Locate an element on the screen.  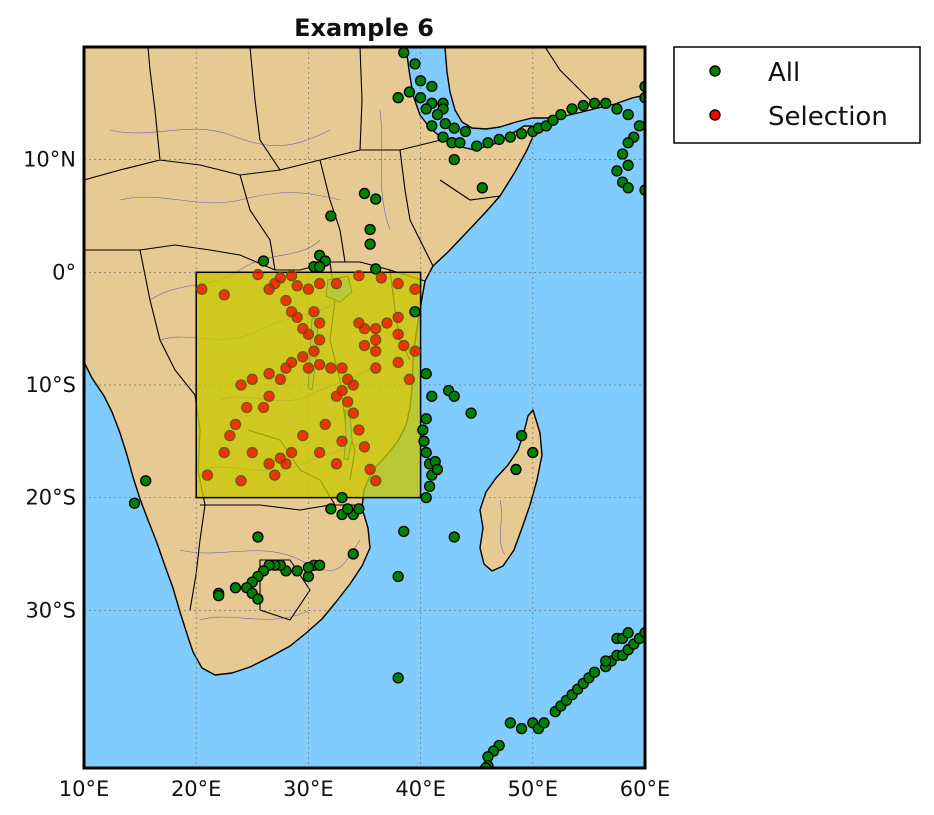
y-tick-label: 10°N is located at coordinates (49, 160).